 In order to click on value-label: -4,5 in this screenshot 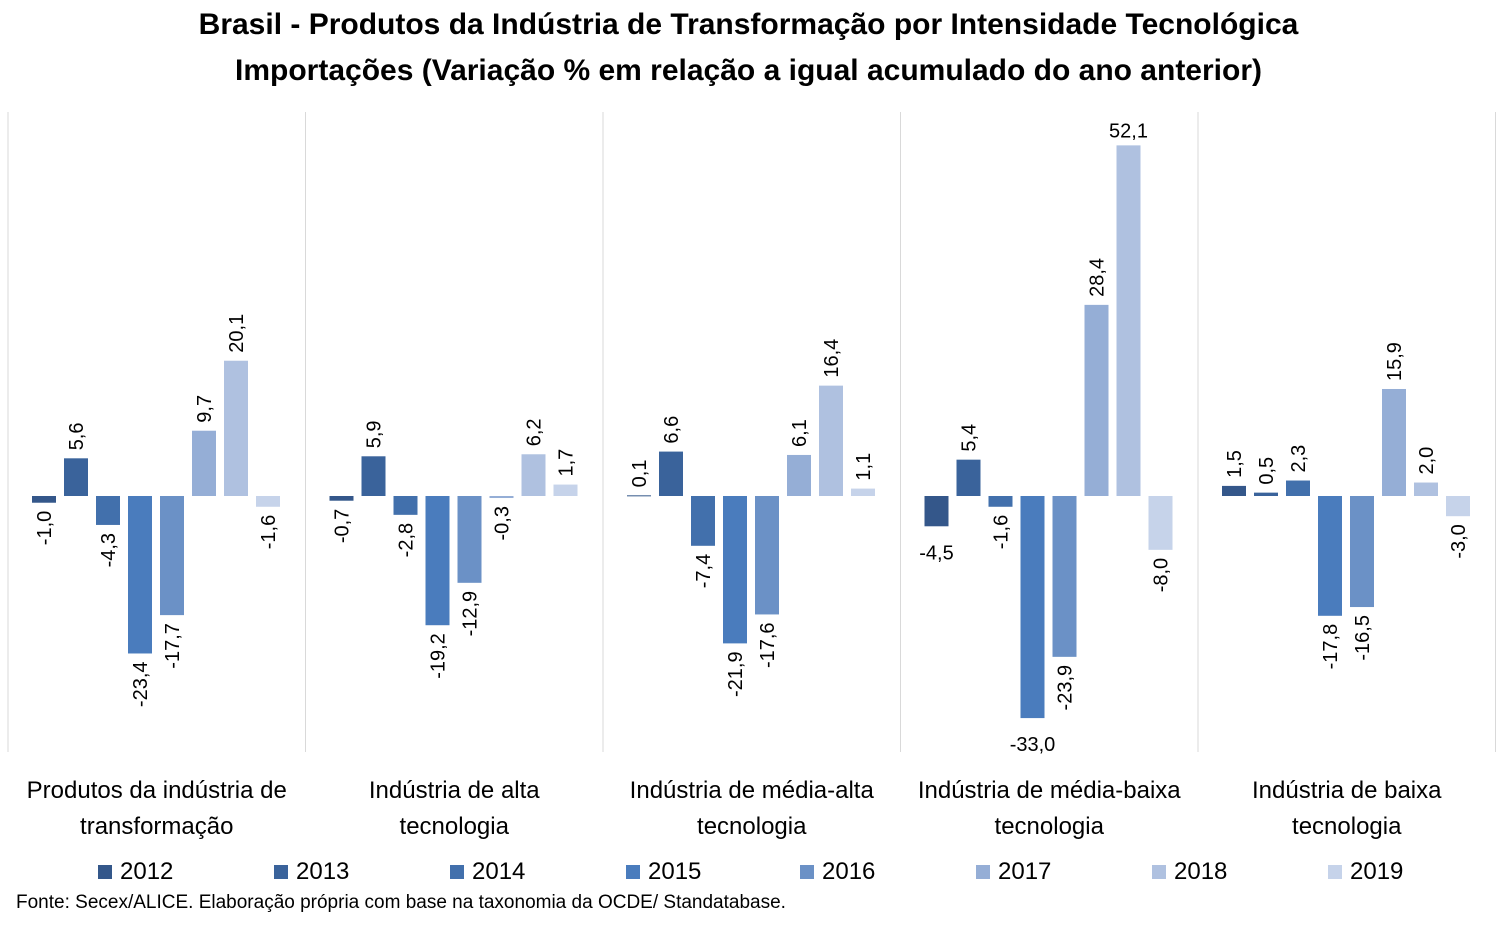, I will do `click(936, 553)`.